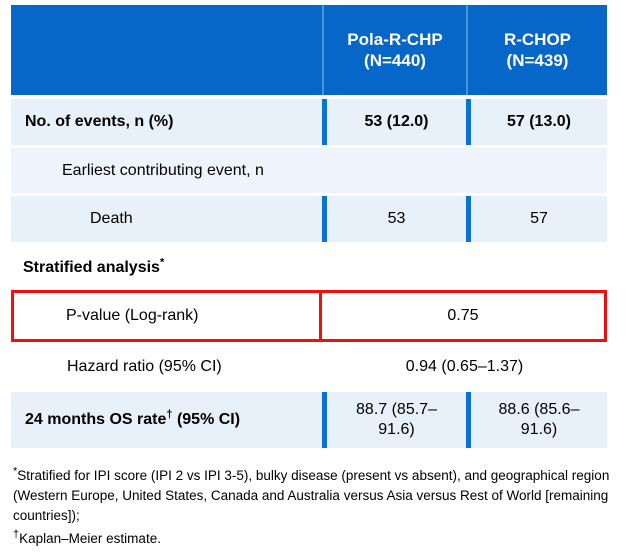  I want to click on os-rate-arm2-value: 88.6 (85.6–91.6), so click(536, 420).